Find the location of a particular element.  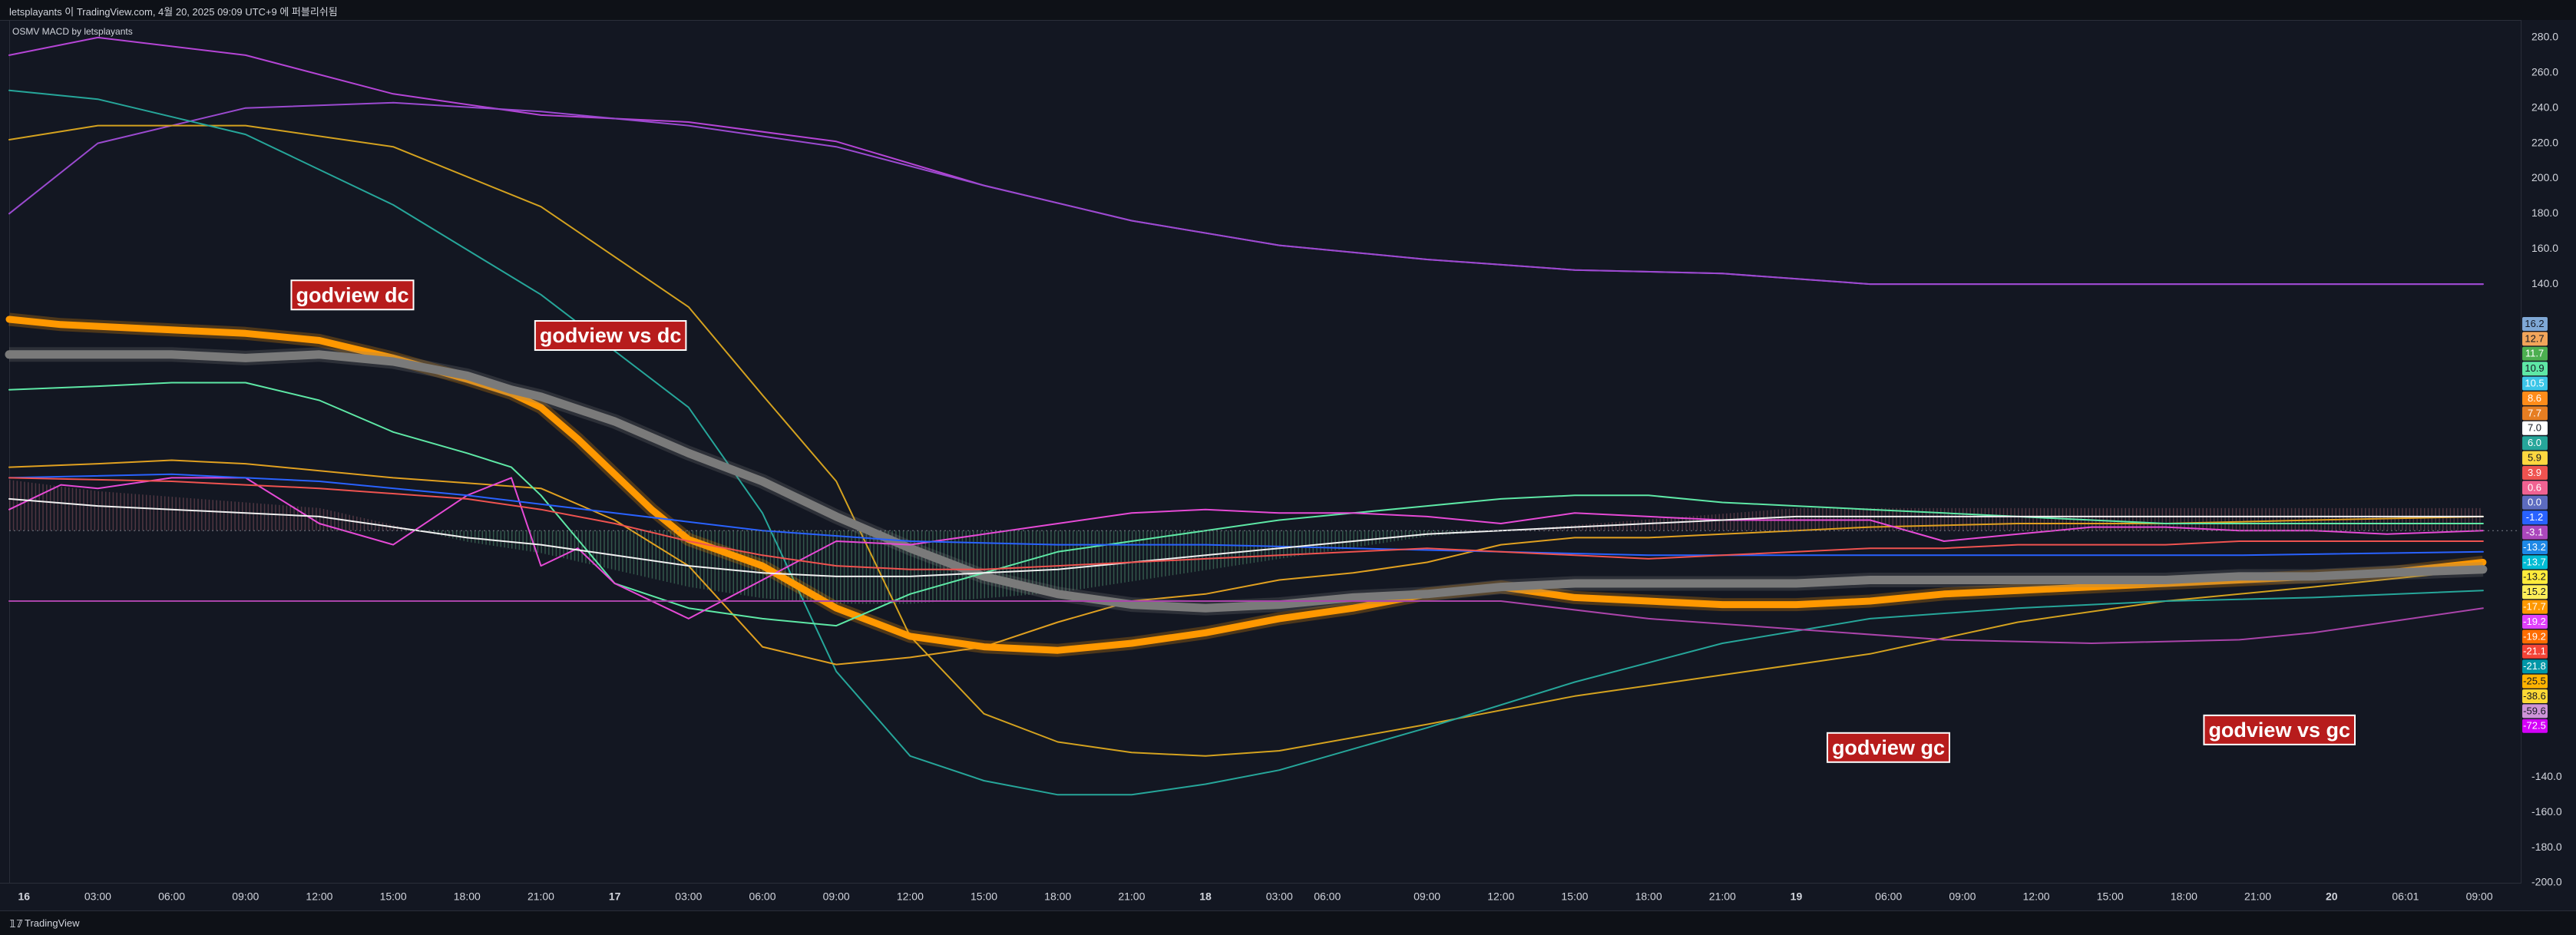

value-badge-label: 12.7 is located at coordinates (2534, 338).